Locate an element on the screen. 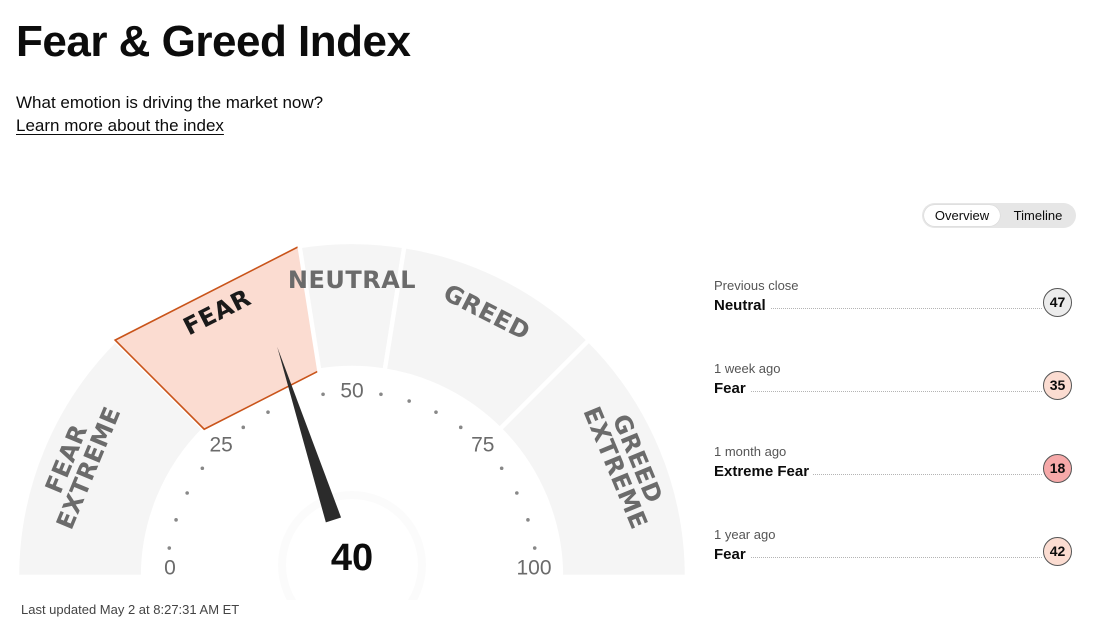 Image resolution: width=1100 pixels, height=634 pixels. view-toggle: Overview Timeline is located at coordinates (999, 215).